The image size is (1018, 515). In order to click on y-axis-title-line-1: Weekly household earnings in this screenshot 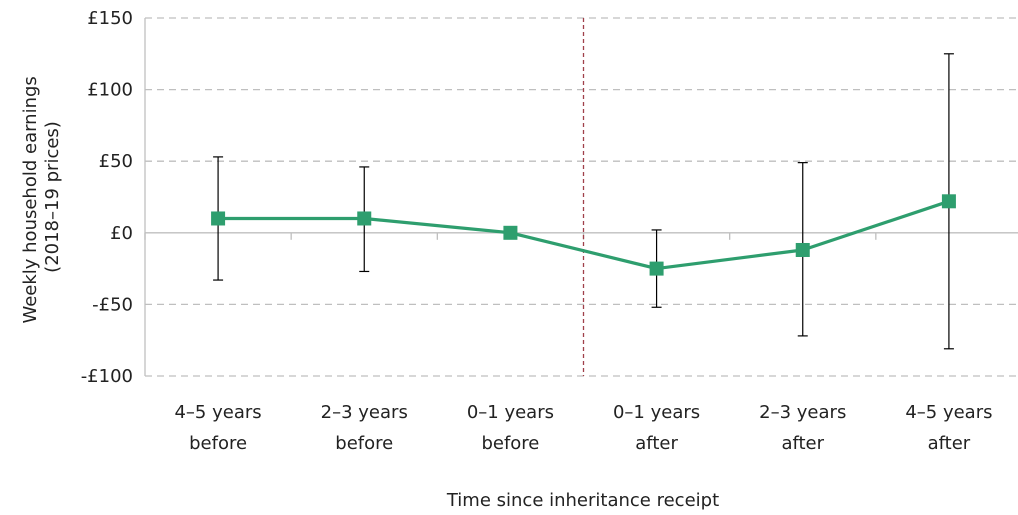, I will do `click(30, 199)`.